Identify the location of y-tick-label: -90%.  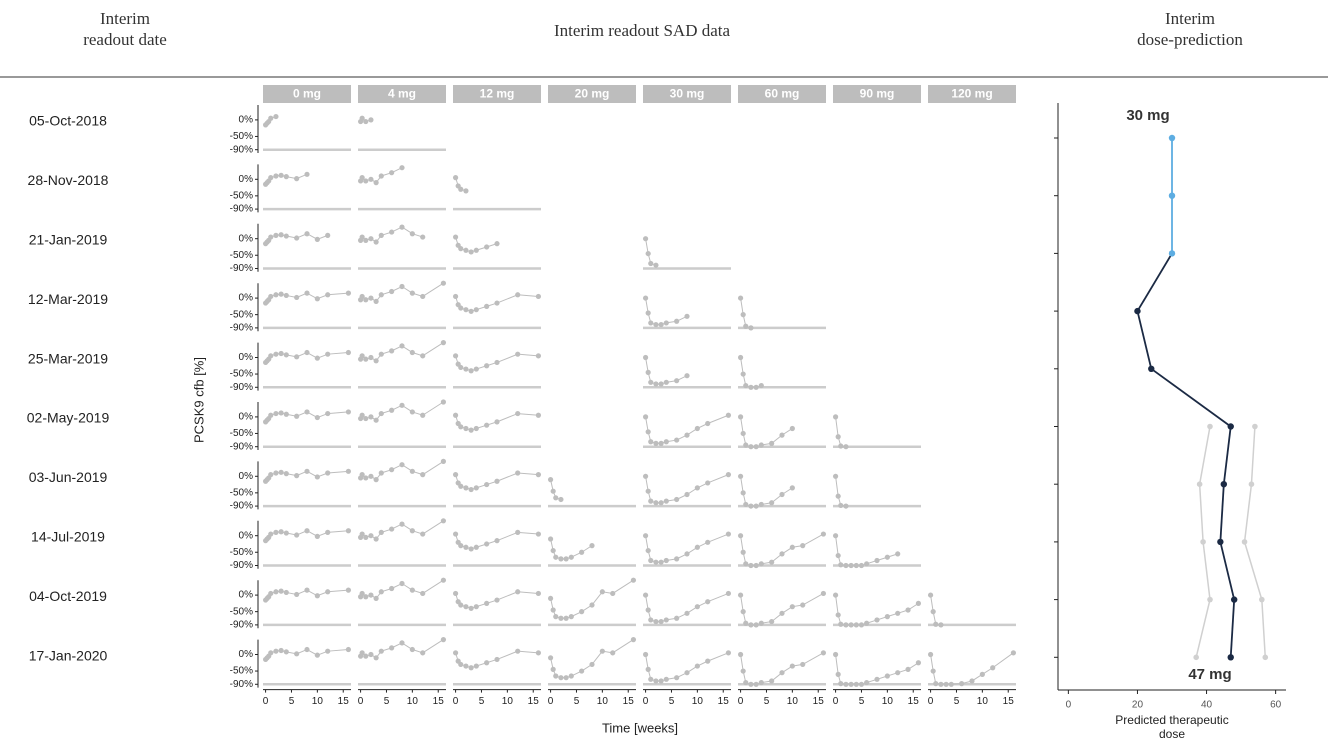
(241, 149).